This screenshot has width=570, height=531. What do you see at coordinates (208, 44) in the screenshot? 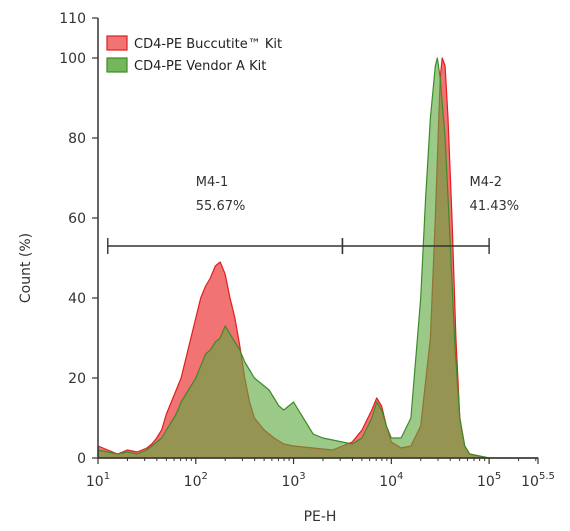
I see `legend-label-1: CD4-PE Buccutite™ Kit` at bounding box center [208, 44].